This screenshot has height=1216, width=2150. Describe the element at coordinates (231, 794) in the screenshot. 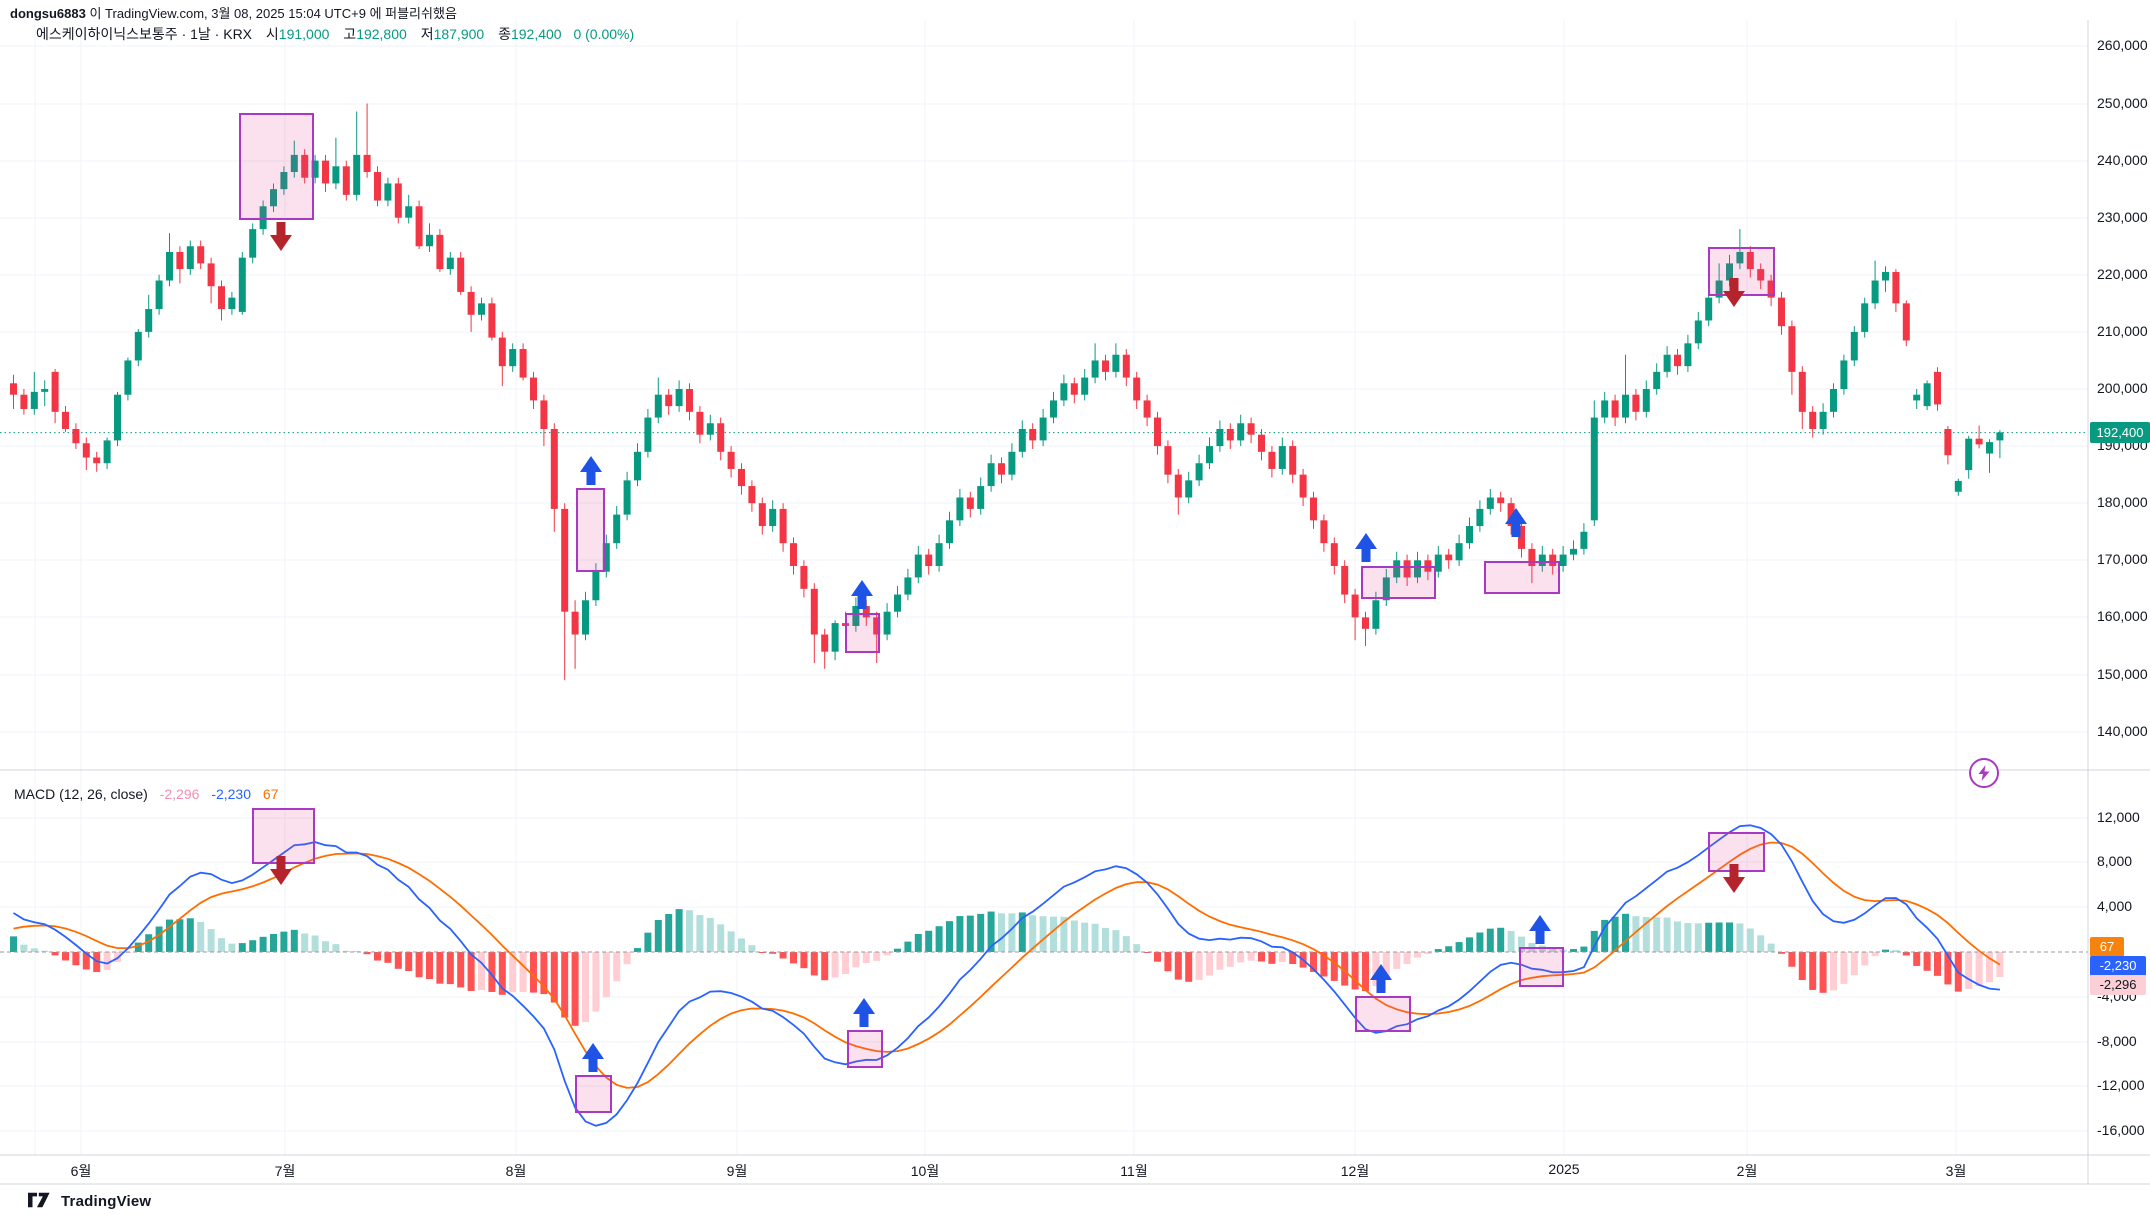

I see `macd-line-value: -2,230` at that location.